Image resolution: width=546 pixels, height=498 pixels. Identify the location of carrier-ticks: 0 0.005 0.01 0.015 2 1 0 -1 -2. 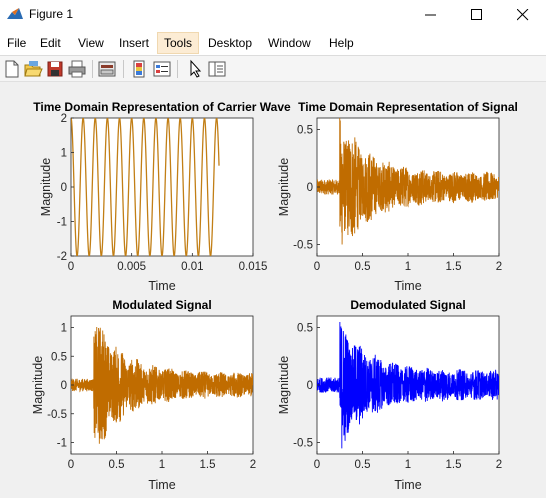
(162, 193).